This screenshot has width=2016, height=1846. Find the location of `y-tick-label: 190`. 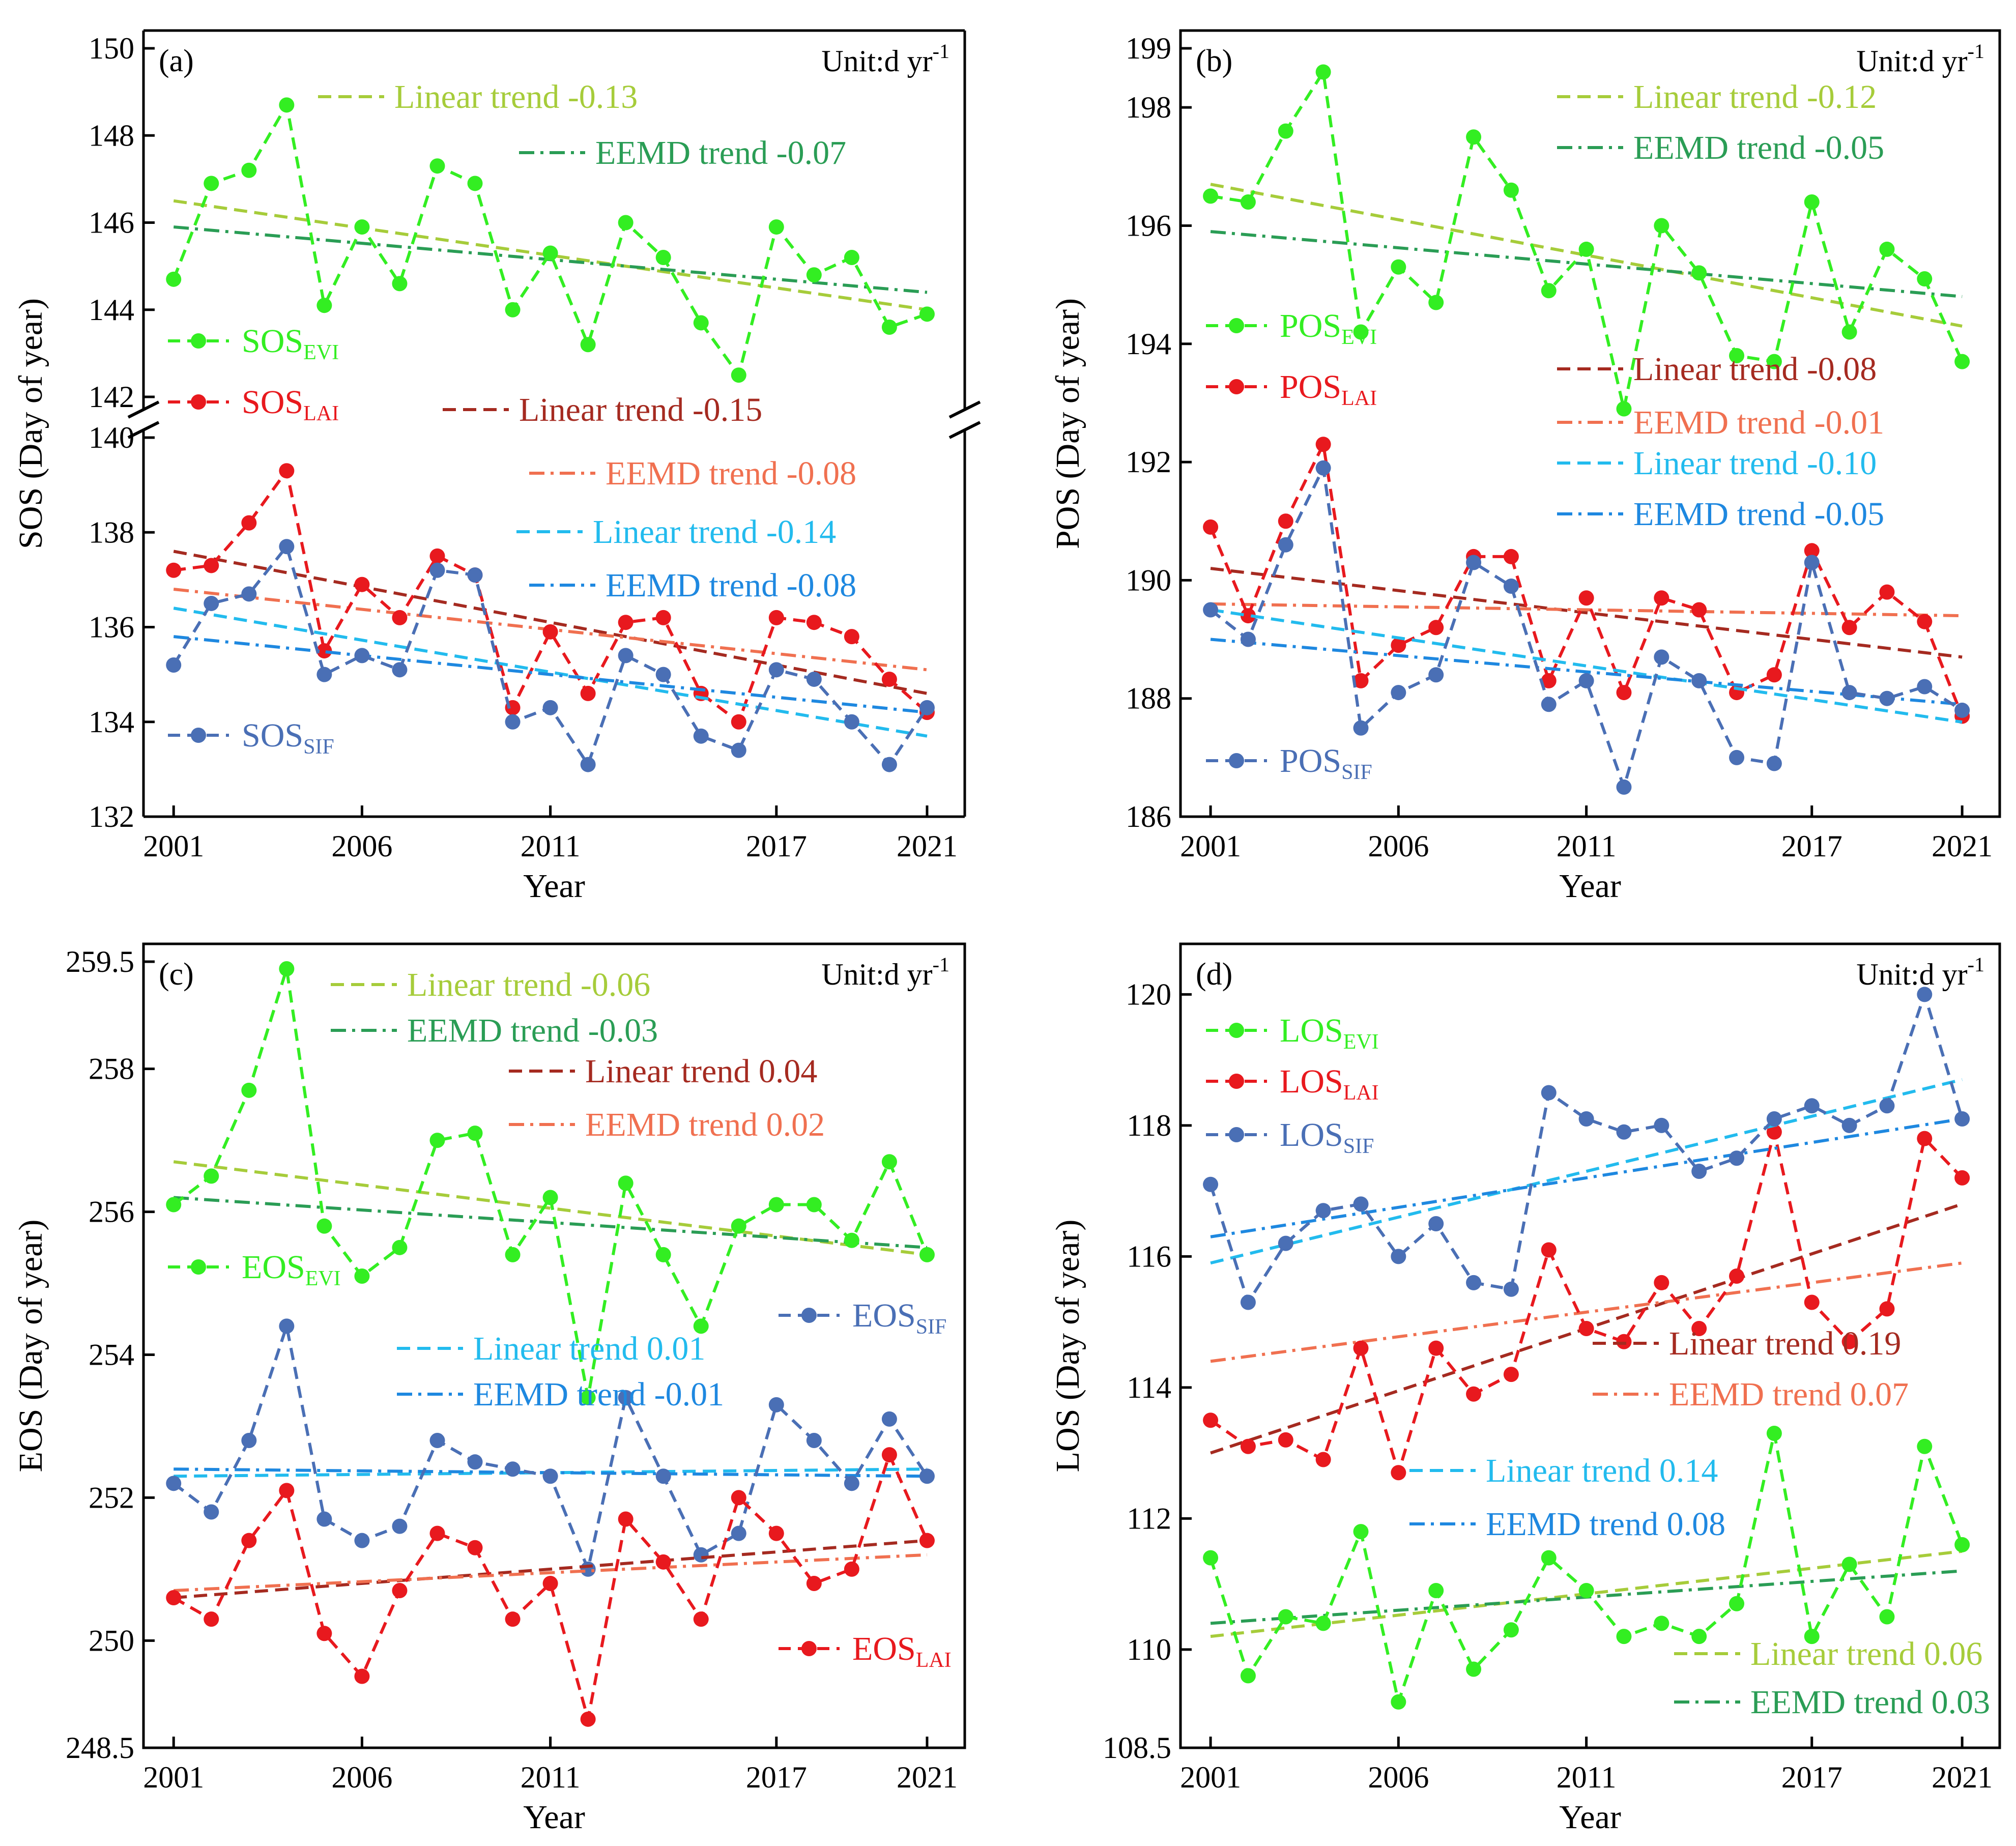

y-tick-label: 190 is located at coordinates (1148, 580).